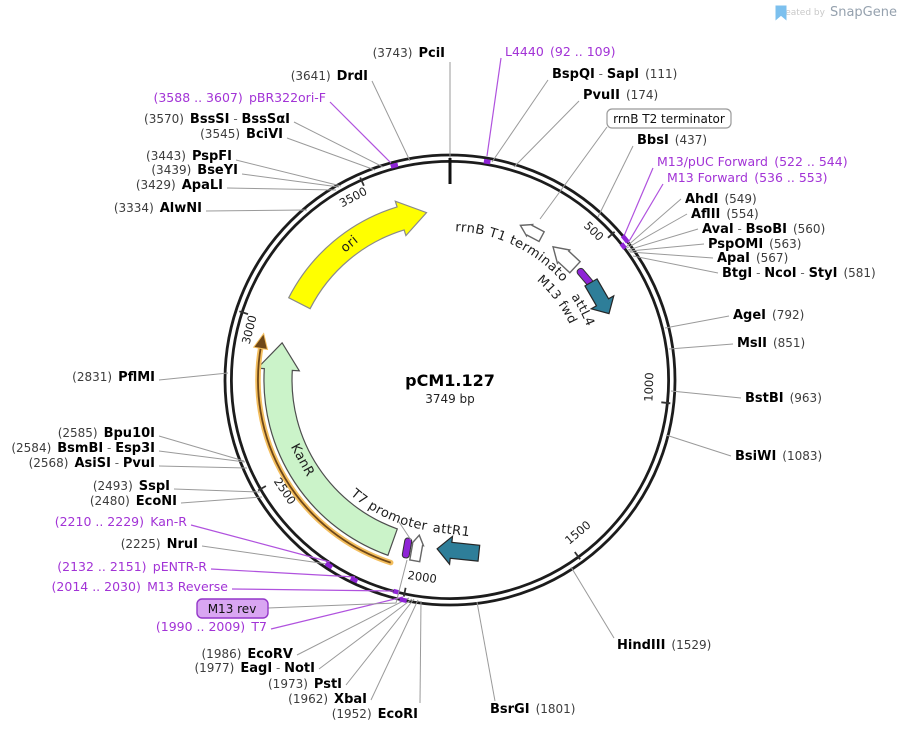 The width and height of the screenshot is (905, 731). What do you see at coordinates (675, 264) in the screenshot?
I see `connector-line-BtgI-NcoI-StyI` at bounding box center [675, 264].